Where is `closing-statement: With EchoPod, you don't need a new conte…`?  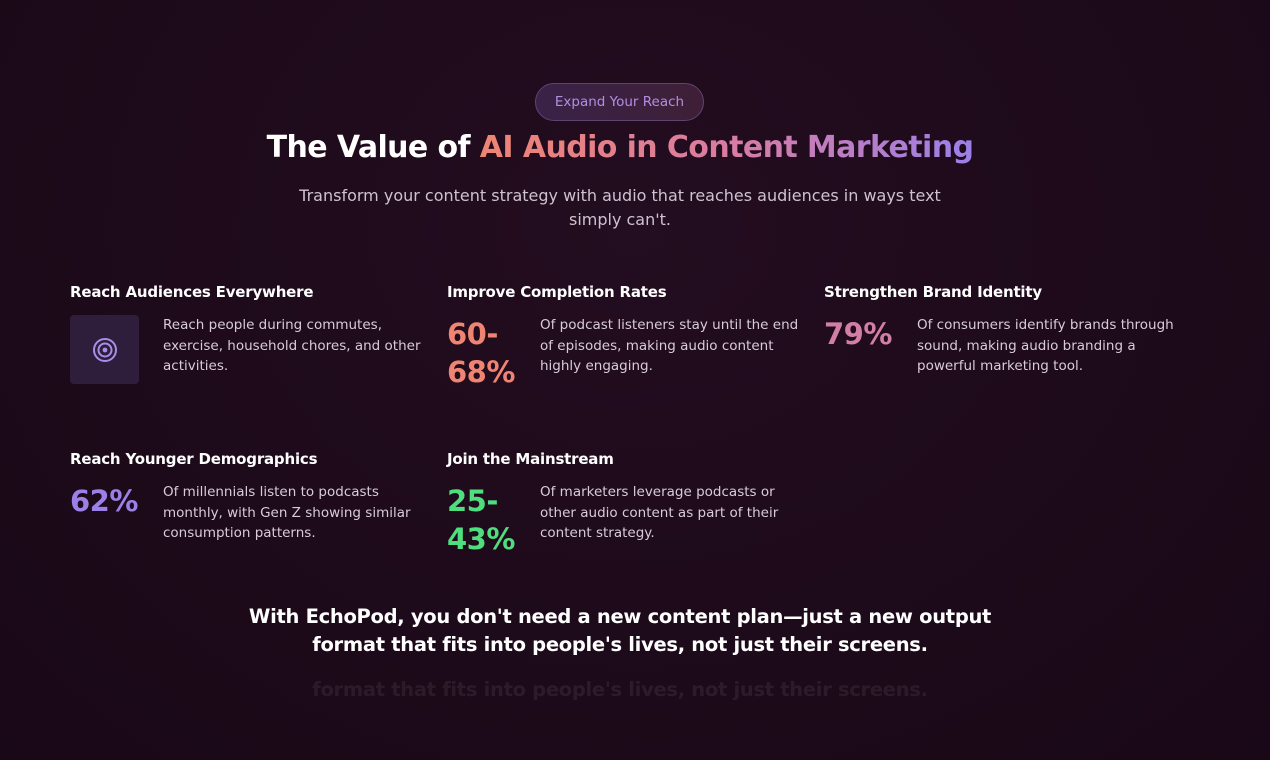
closing-statement: With EchoPod, you don't need a new conte… is located at coordinates (620, 630).